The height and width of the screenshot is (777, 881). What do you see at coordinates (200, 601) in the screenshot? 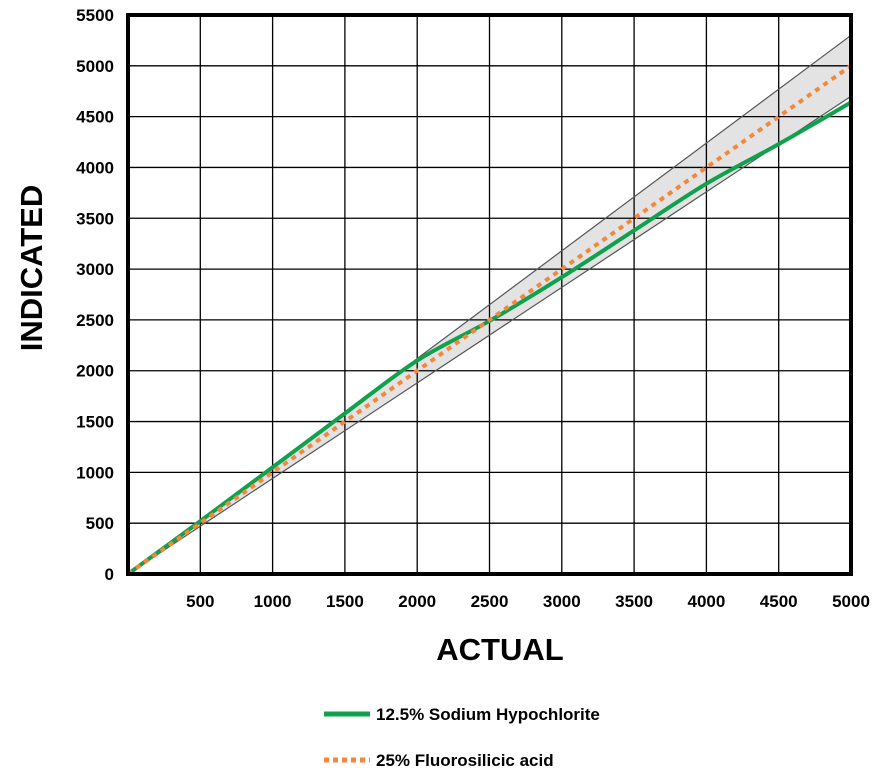
I see `x-tick-label: 500` at bounding box center [200, 601].